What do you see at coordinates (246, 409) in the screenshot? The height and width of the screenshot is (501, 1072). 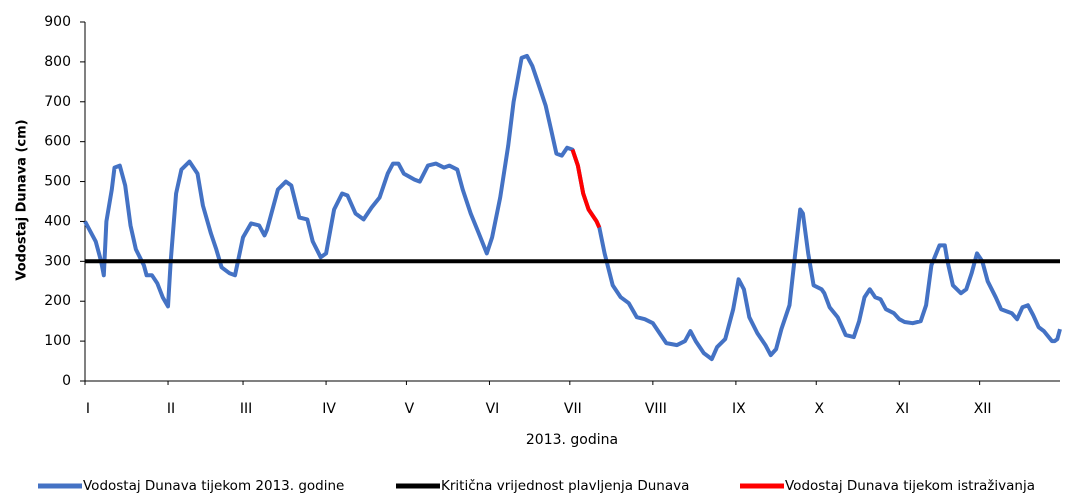 I see `x-tick-label: III` at bounding box center [246, 409].